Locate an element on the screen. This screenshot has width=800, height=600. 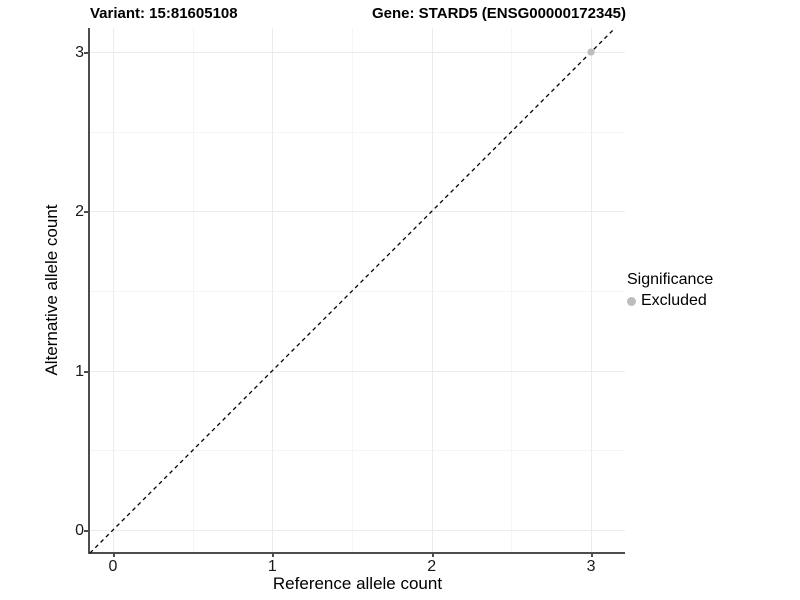
x-tick-label: 1 is located at coordinates (272, 566).